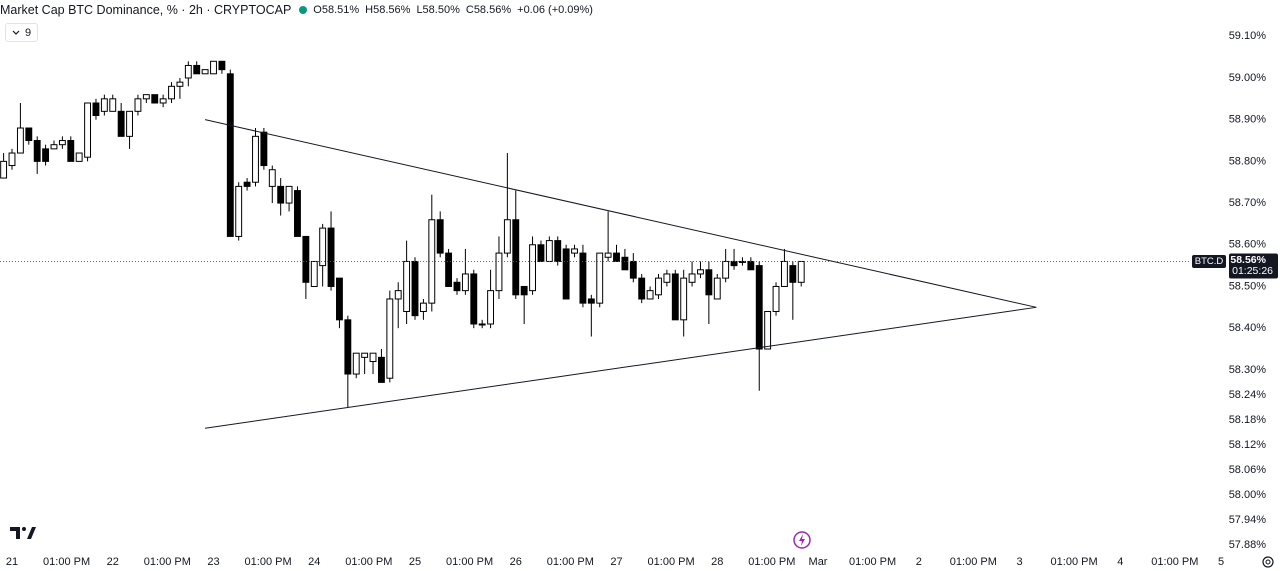  I want to click on ohlc-change: +0.06 (+0.09%), so click(555, 10).